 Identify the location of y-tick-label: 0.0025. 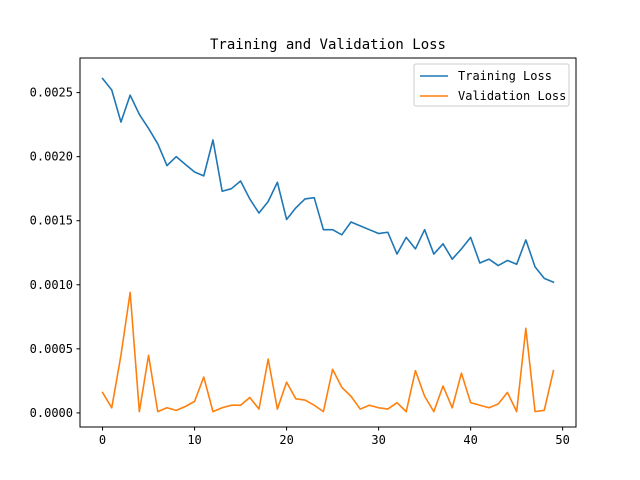
(51, 93).